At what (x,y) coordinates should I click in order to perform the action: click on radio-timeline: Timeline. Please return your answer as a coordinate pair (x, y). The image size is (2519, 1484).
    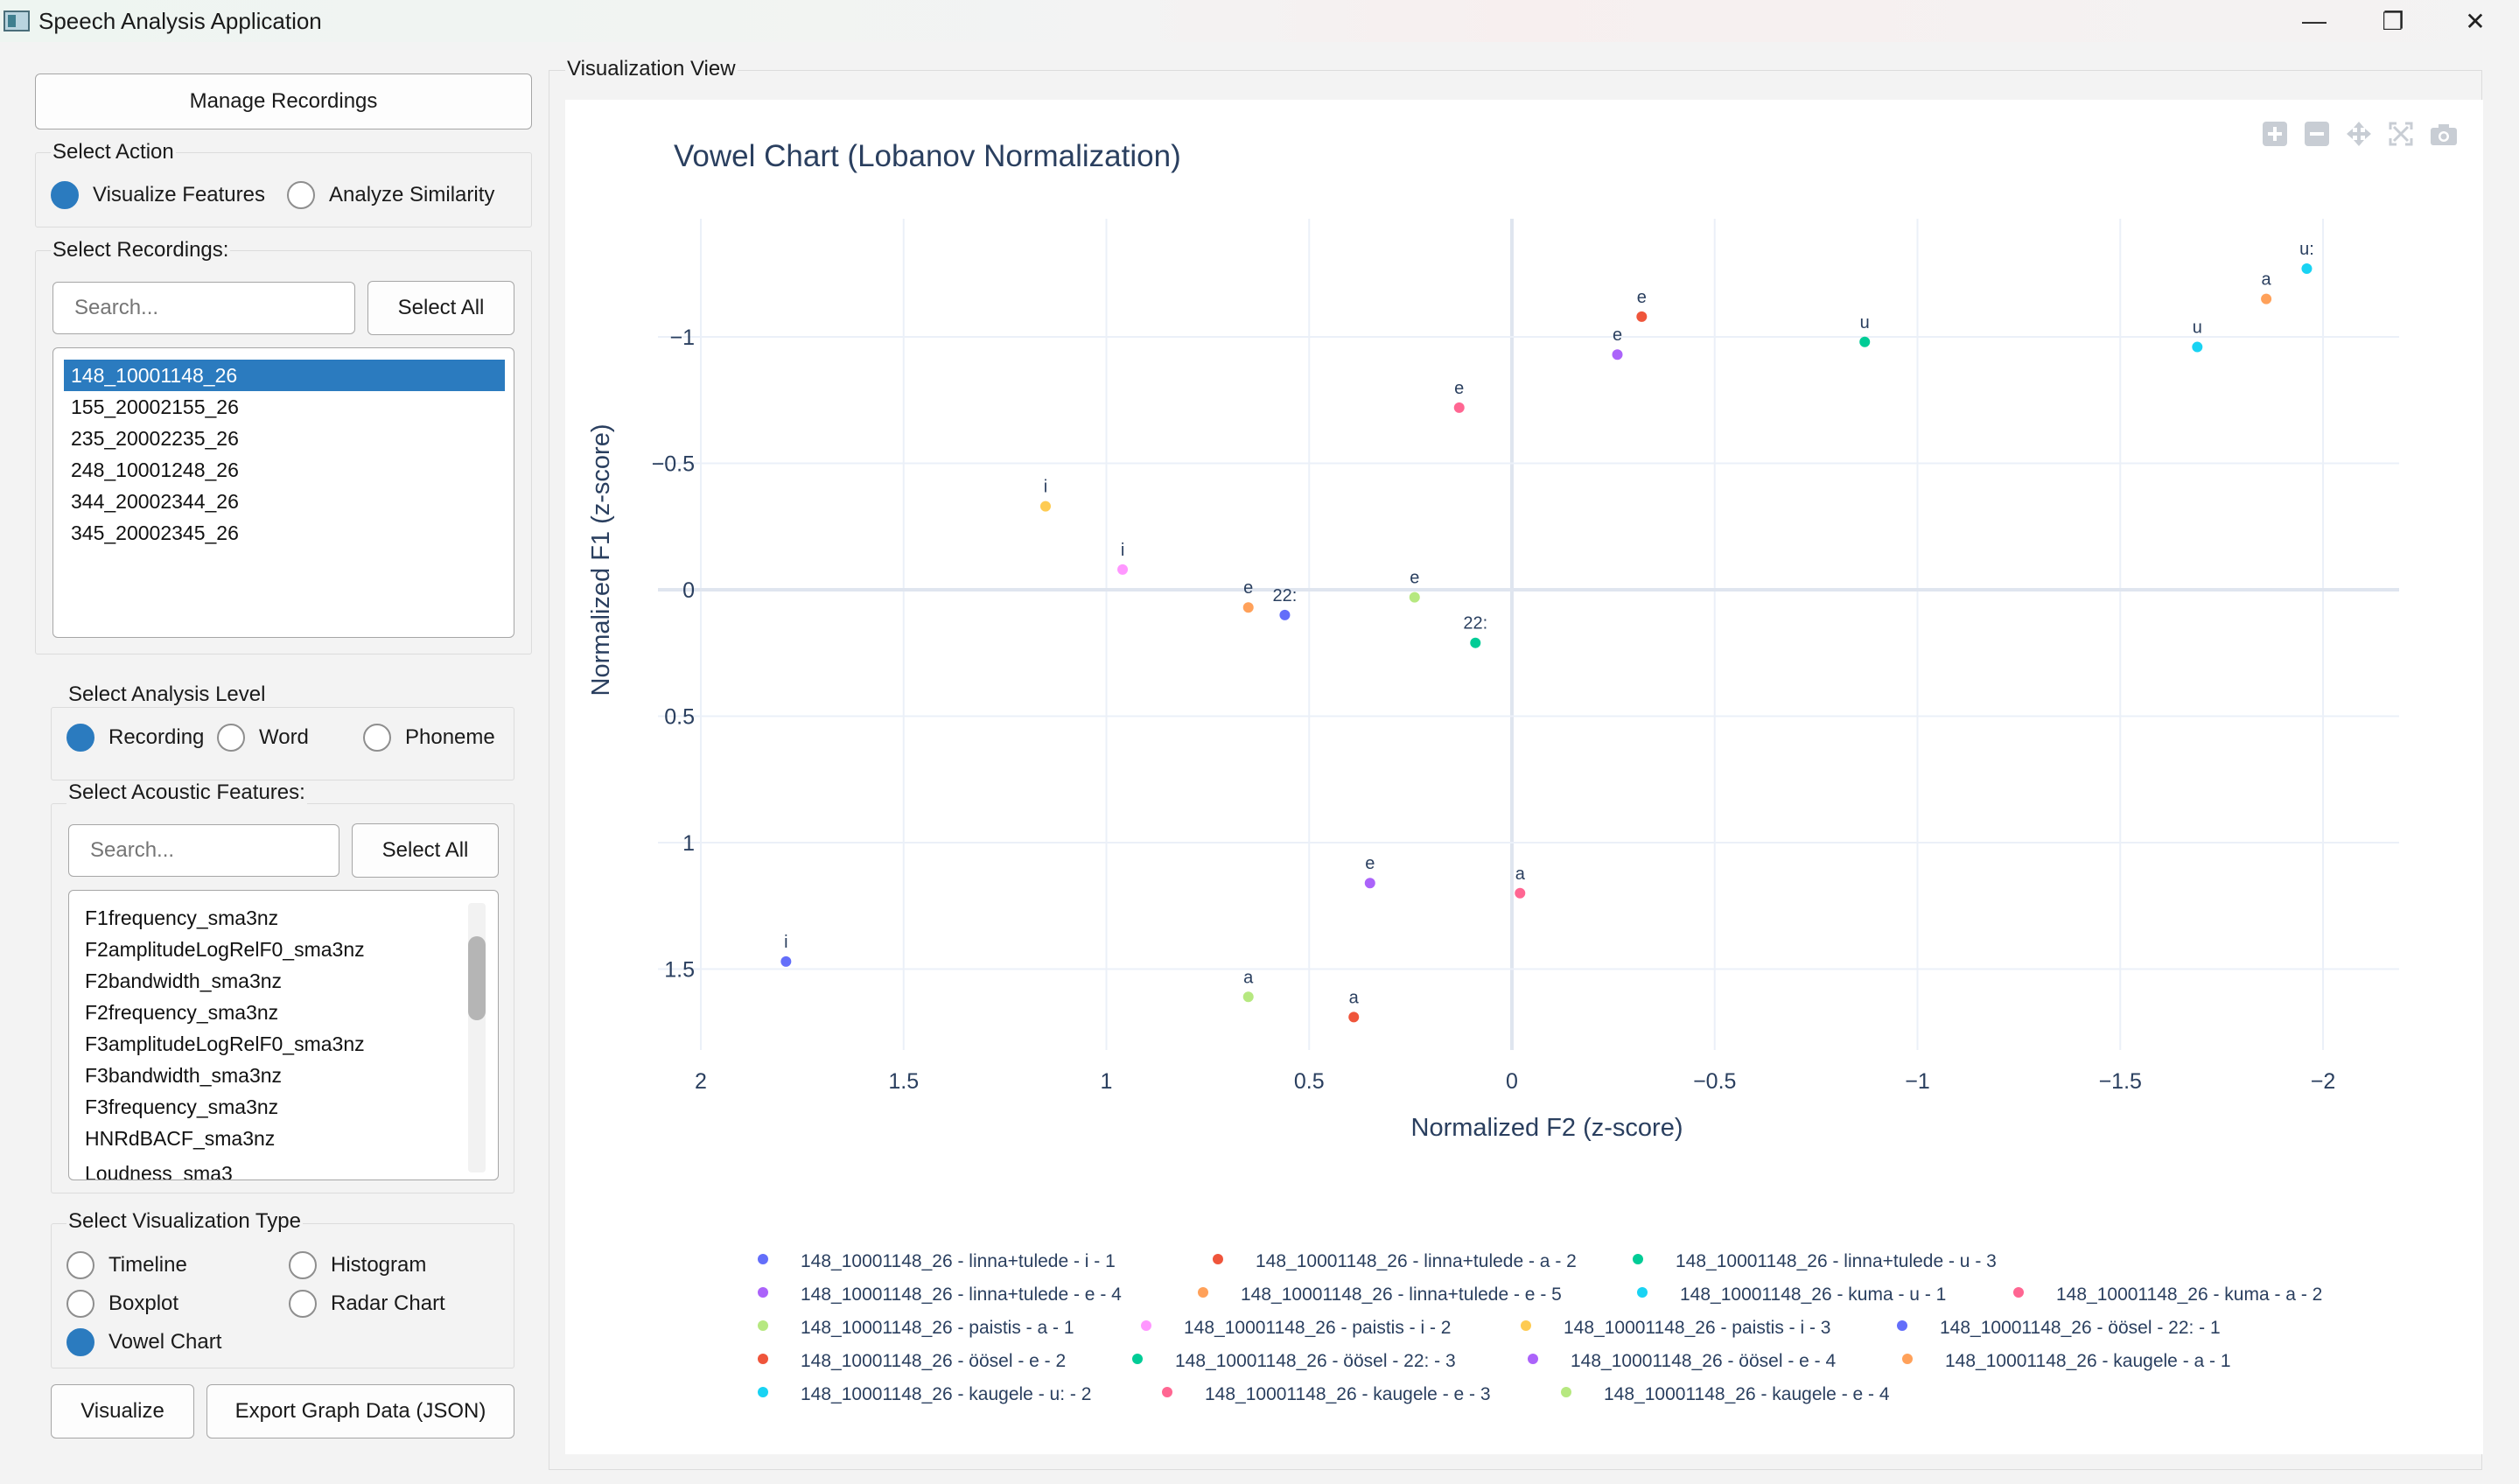
    Looking at the image, I should click on (126, 1265).